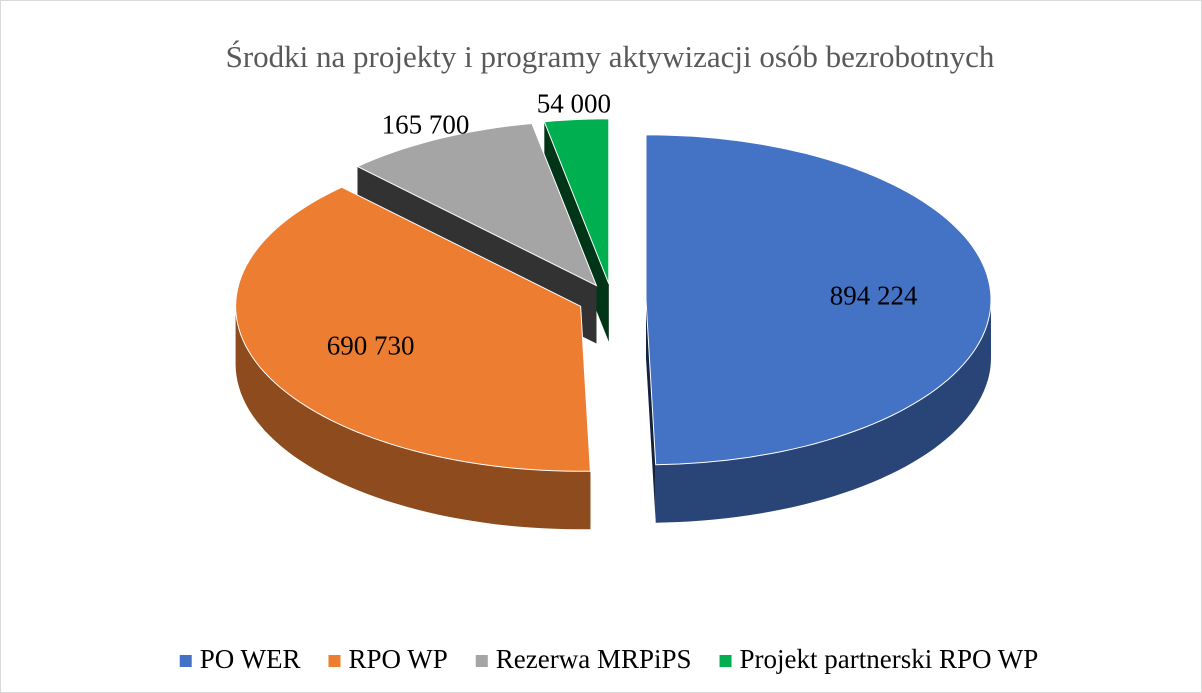 This screenshot has width=1202, height=693. Describe the element at coordinates (650, 411) in the screenshot. I see `slice-wall` at that location.